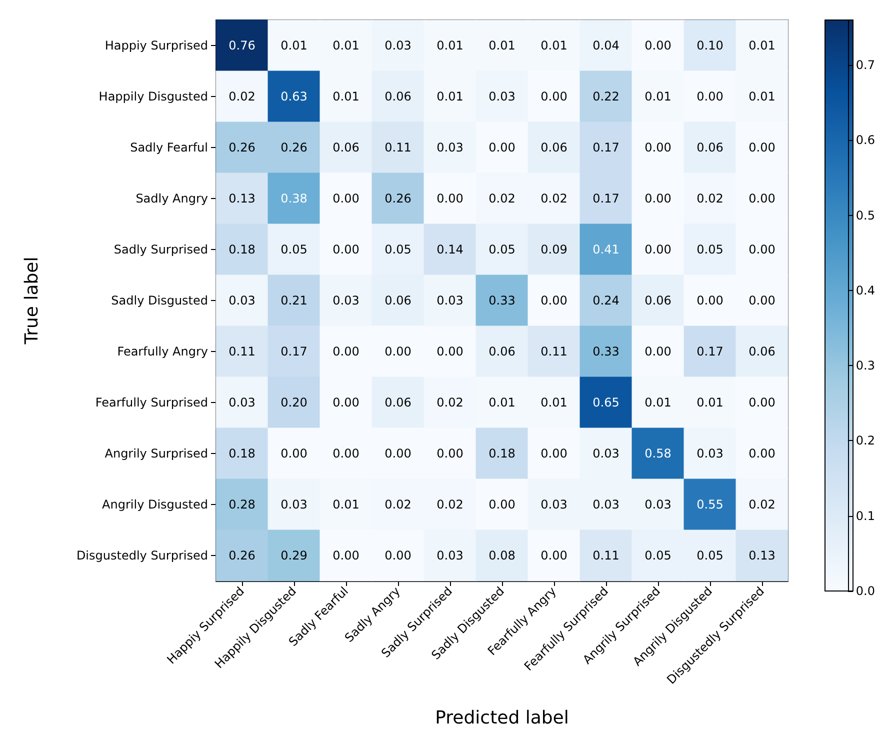 The height and width of the screenshot is (740, 886). What do you see at coordinates (866, 140) in the screenshot?
I see `color-bar-label: 0.6` at bounding box center [866, 140].